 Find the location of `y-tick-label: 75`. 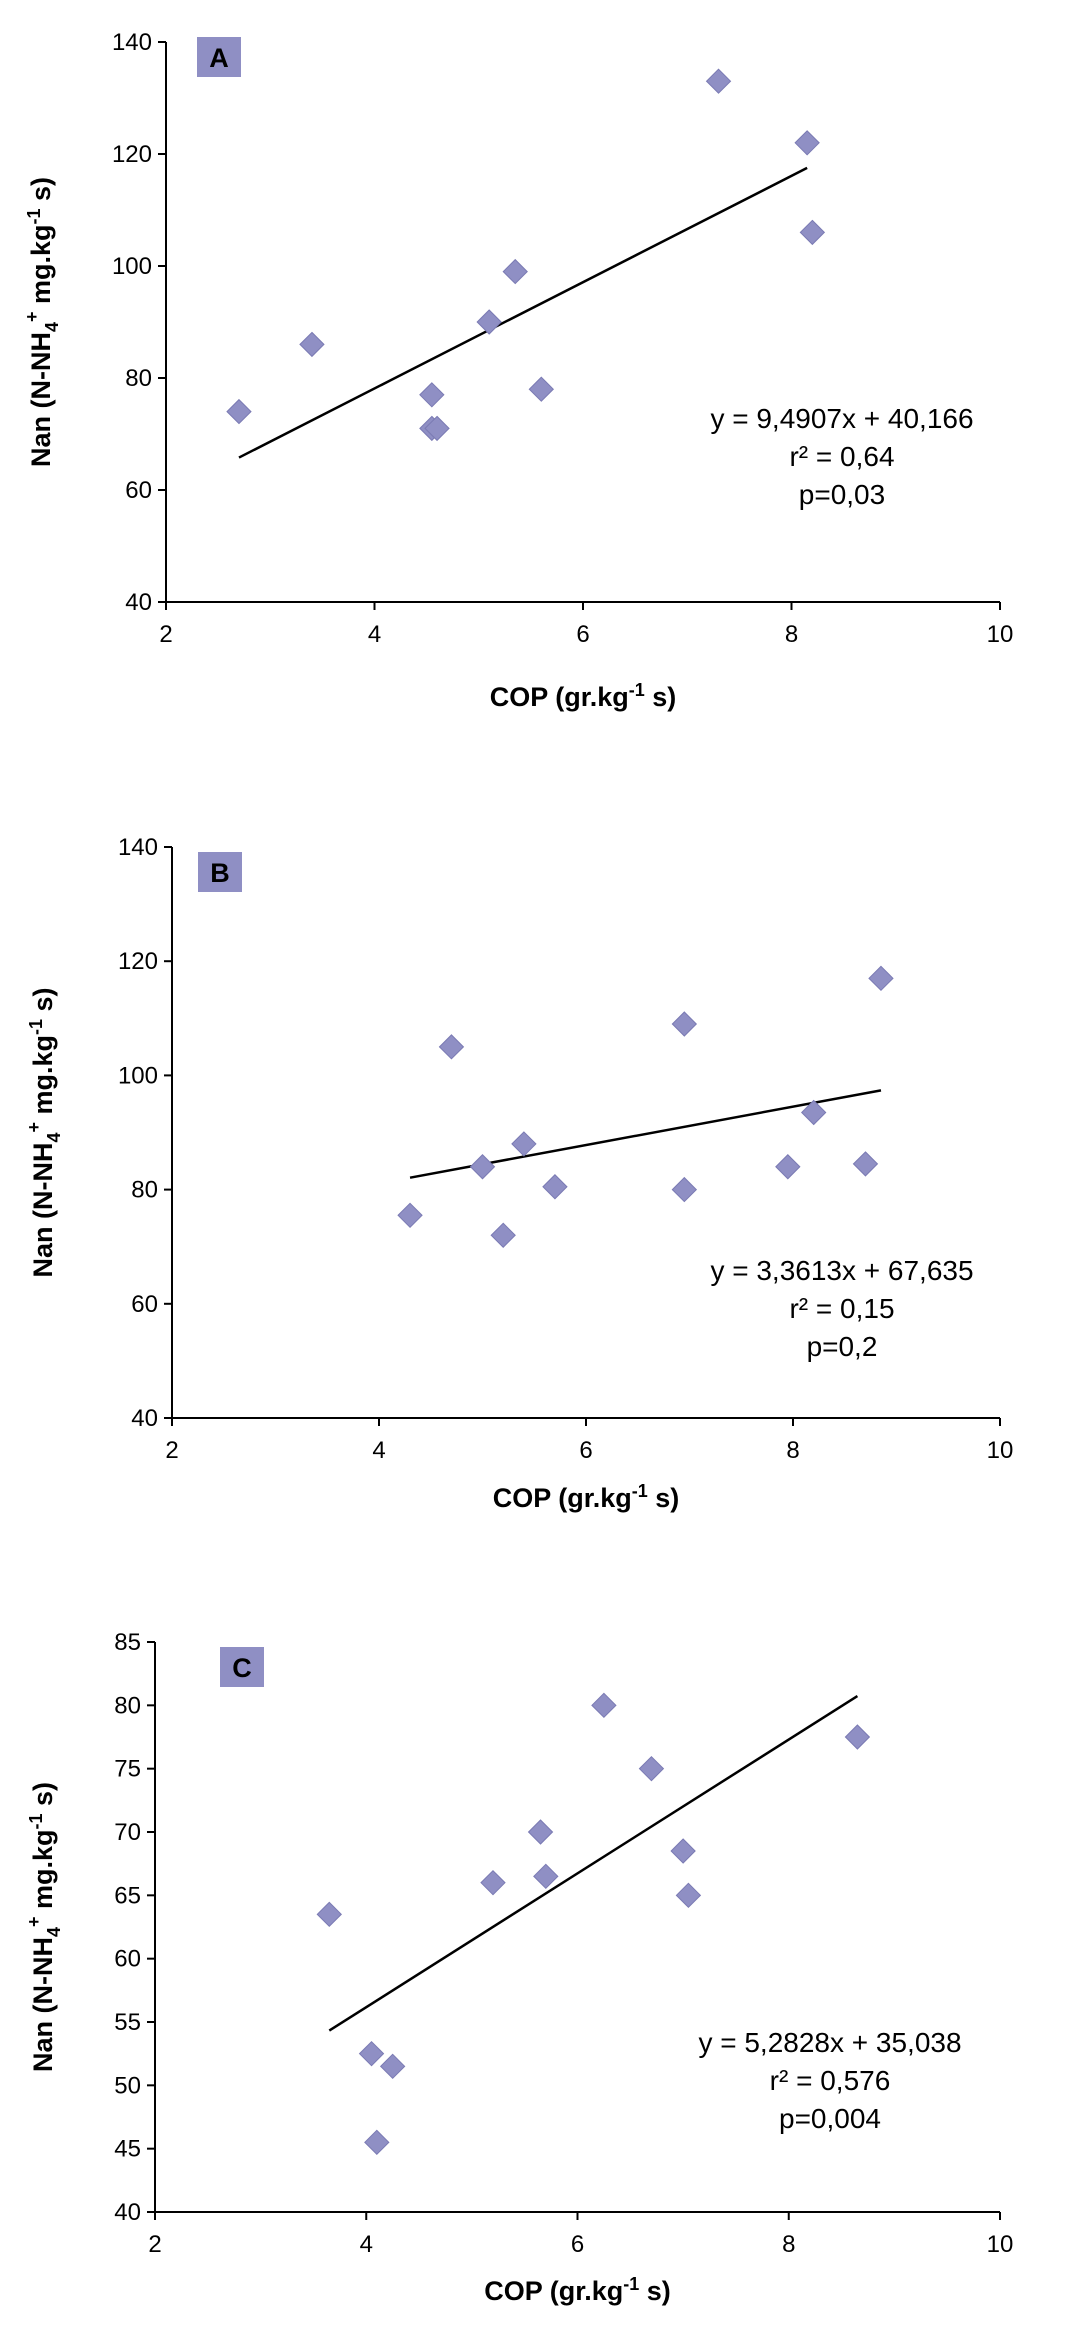

y-tick-label: 75 is located at coordinates (127, 1769).